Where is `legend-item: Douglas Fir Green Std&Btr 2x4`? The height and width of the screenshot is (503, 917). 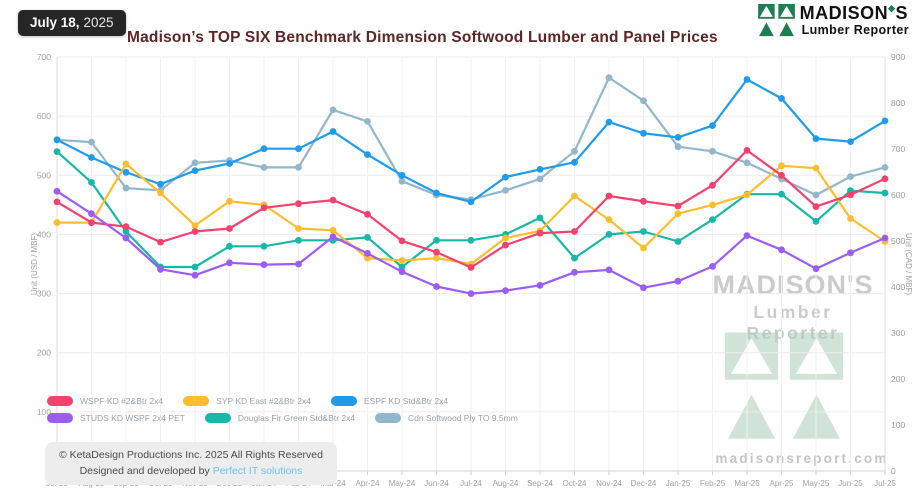
legend-item: Douglas Fir Green Std&Btr 2x4 is located at coordinates (279, 418).